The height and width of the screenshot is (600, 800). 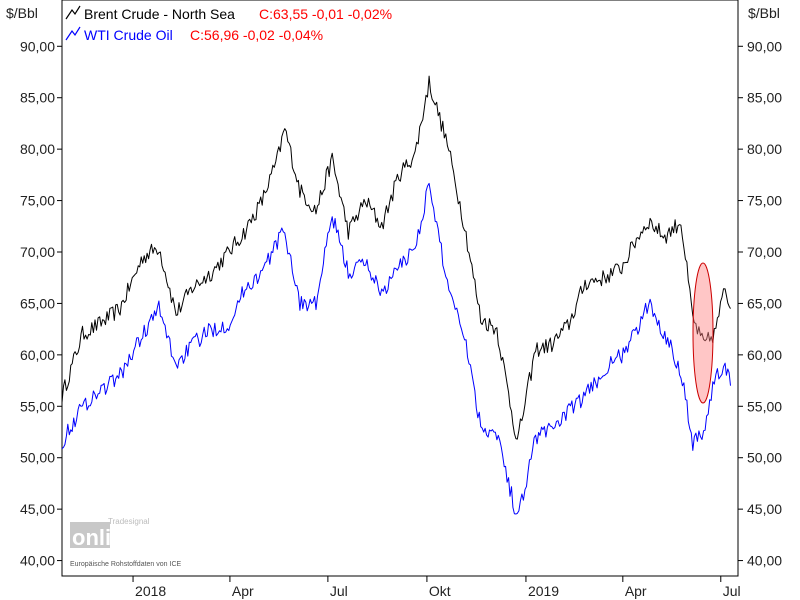 What do you see at coordinates (325, 14) in the screenshot?
I see `legend-close-brent: C:63,55 -0,01 -0,02%` at bounding box center [325, 14].